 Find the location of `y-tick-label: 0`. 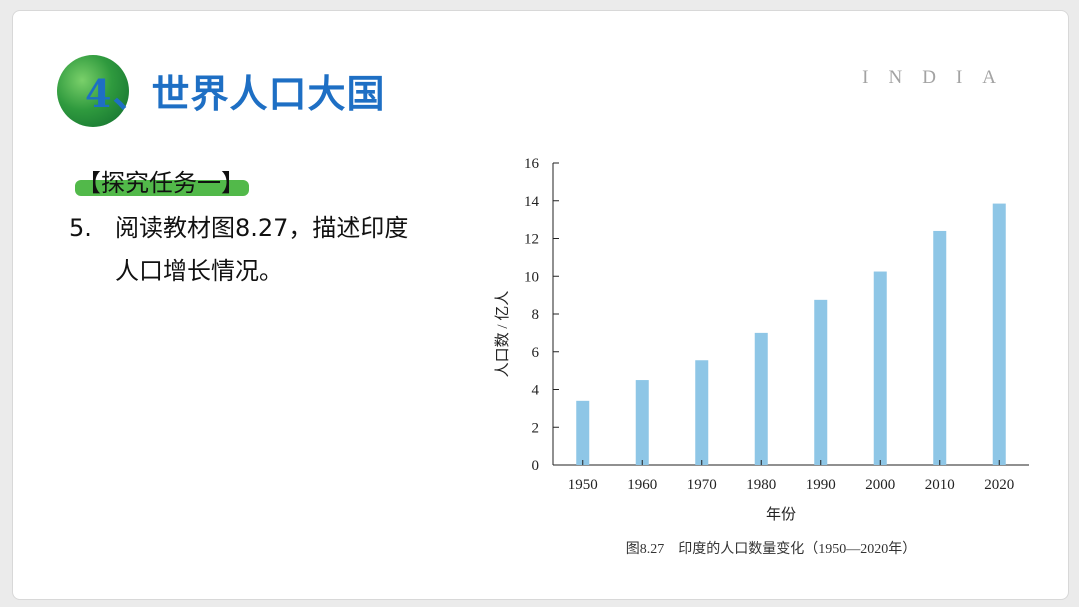

y-tick-label: 0 is located at coordinates (536, 466).